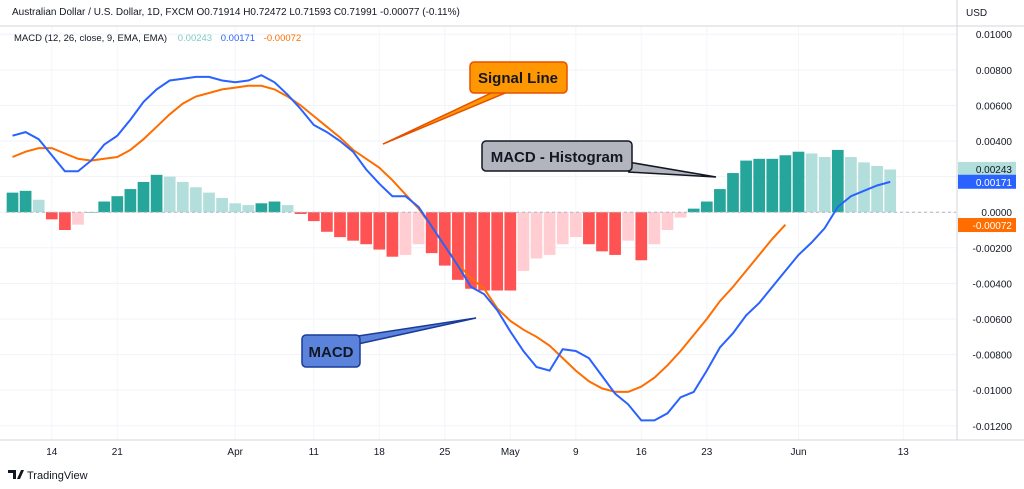 The height and width of the screenshot is (489, 1024). Describe the element at coordinates (642, 452) in the screenshot. I see `x-tick-label: 16` at that location.